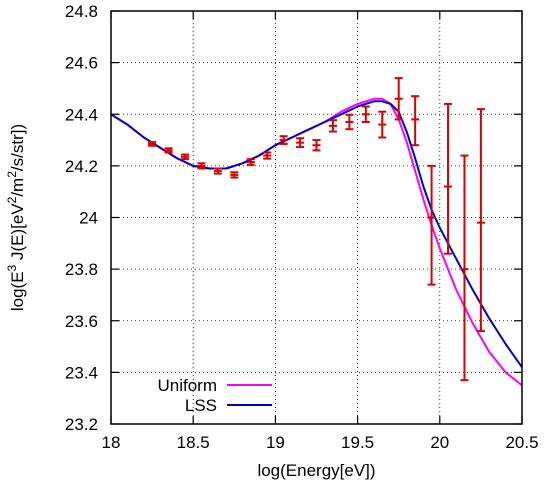 The height and width of the screenshot is (486, 546). I want to click on y-tick-label: 24, so click(88, 218).